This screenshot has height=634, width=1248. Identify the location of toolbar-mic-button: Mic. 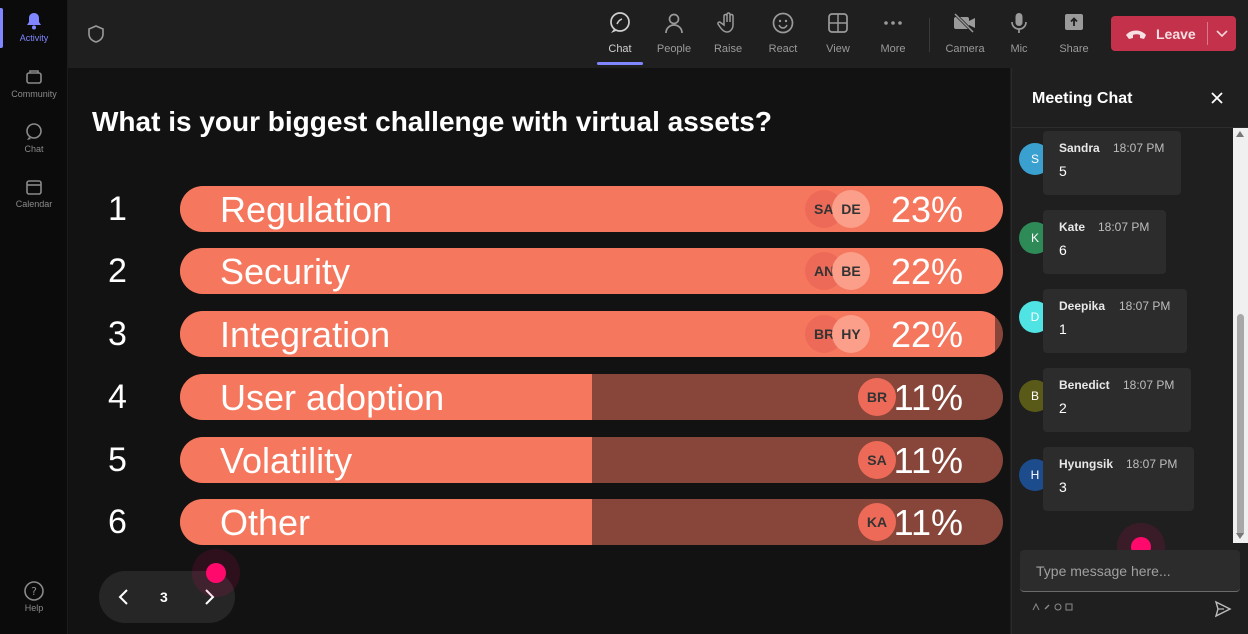
(1019, 36).